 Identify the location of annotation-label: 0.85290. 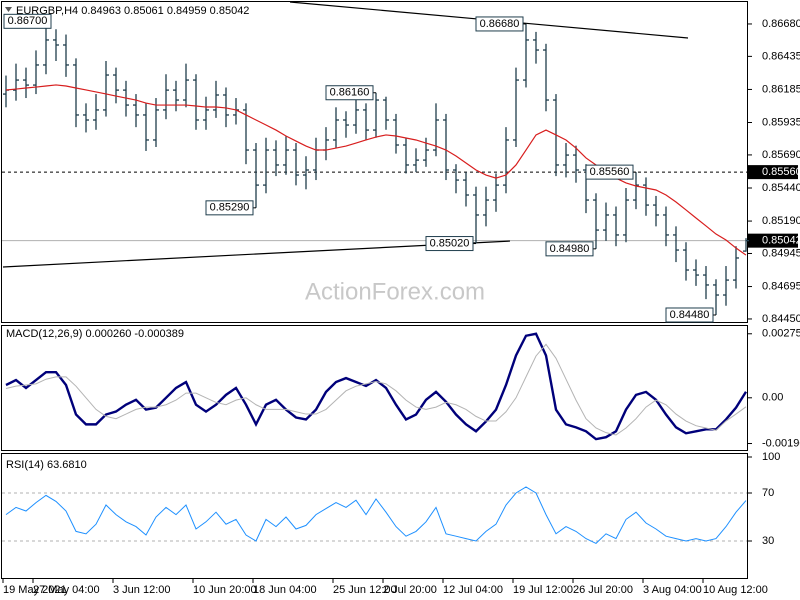
(230, 208).